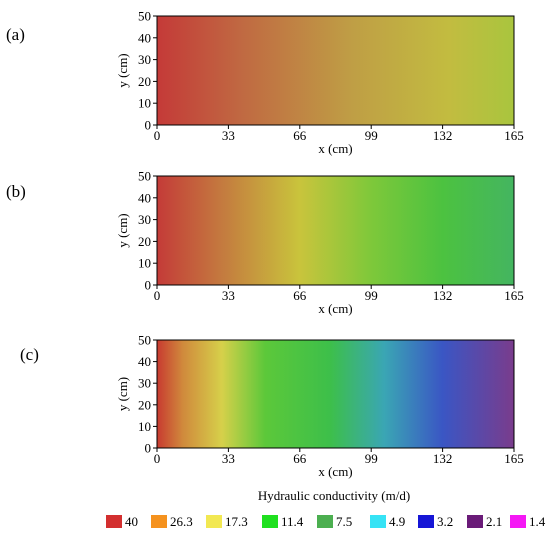  I want to click on panel-label: (b), so click(16, 191).